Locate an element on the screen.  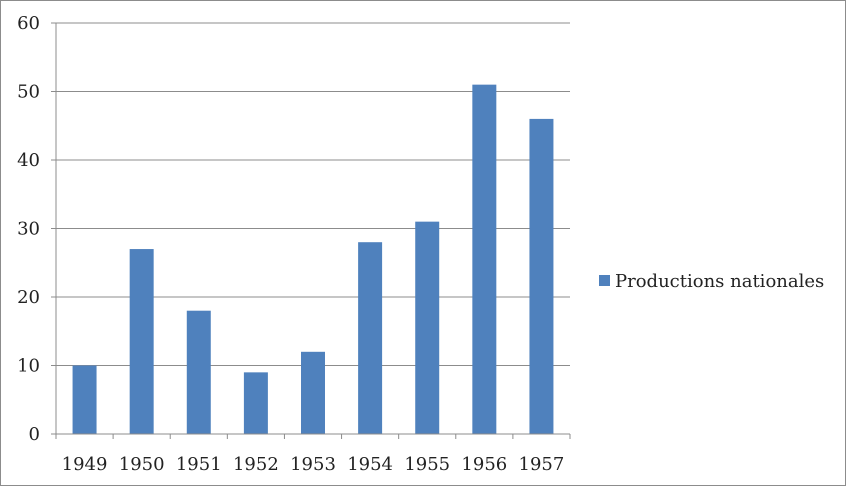
x-tick-label: 1950 is located at coordinates (142, 464).